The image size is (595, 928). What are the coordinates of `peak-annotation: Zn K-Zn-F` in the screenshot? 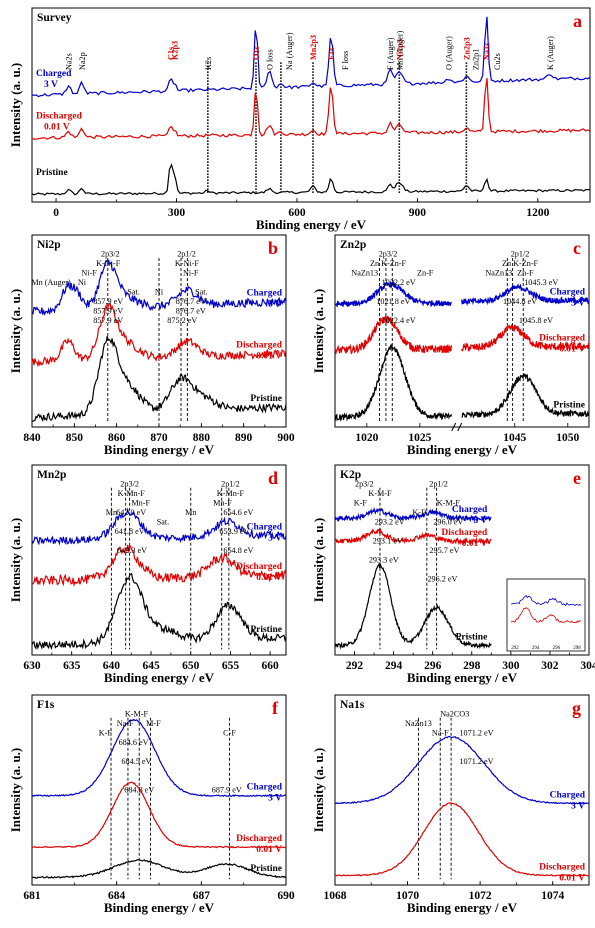 It's located at (520, 263).